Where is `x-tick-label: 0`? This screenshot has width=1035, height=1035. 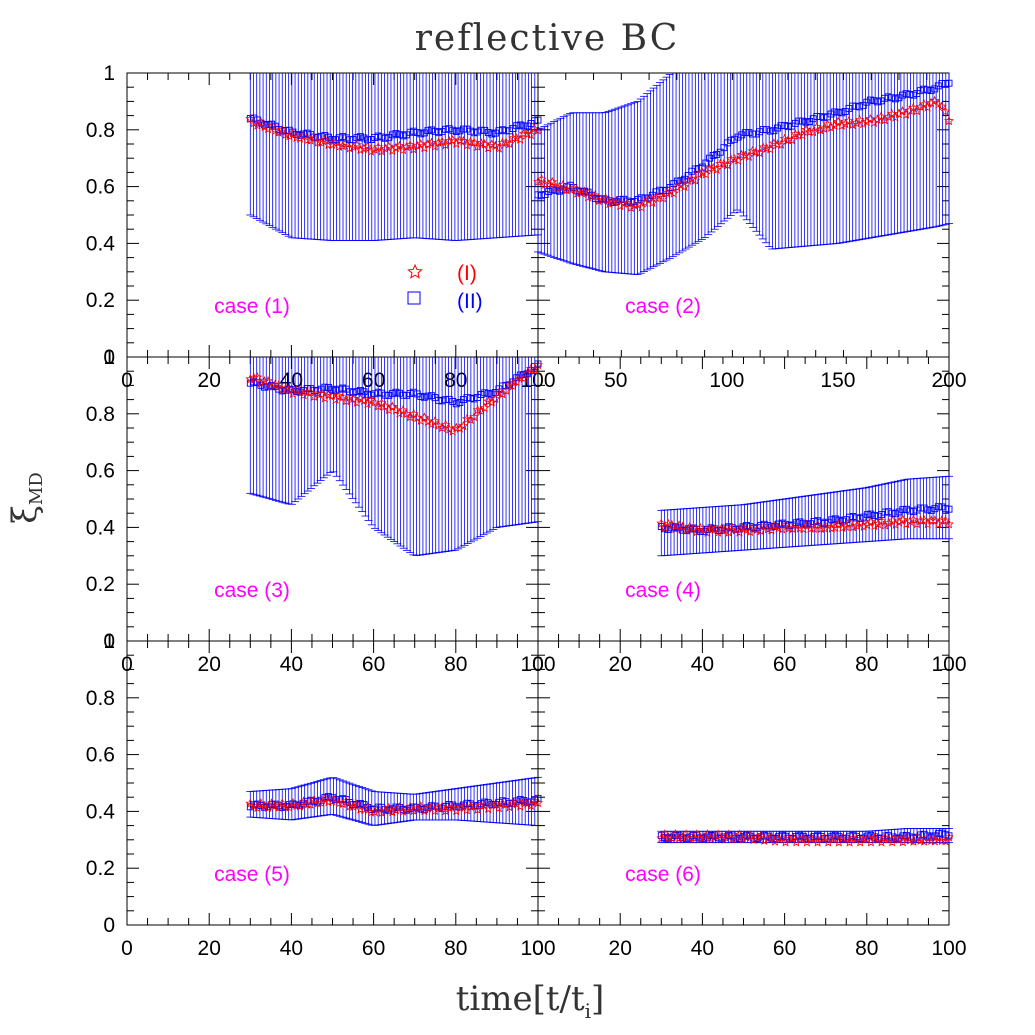
x-tick-label: 0 is located at coordinates (538, 948).